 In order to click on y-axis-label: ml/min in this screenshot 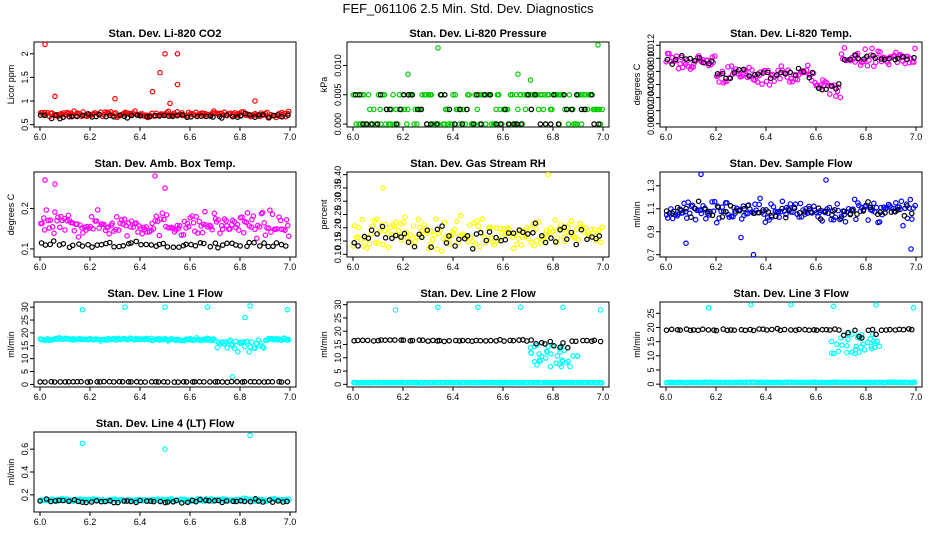, I will do `click(637, 214)`.